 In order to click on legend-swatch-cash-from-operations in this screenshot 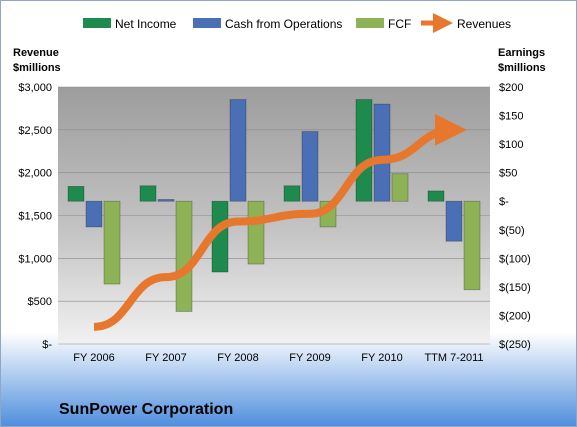, I will do `click(207, 23)`.